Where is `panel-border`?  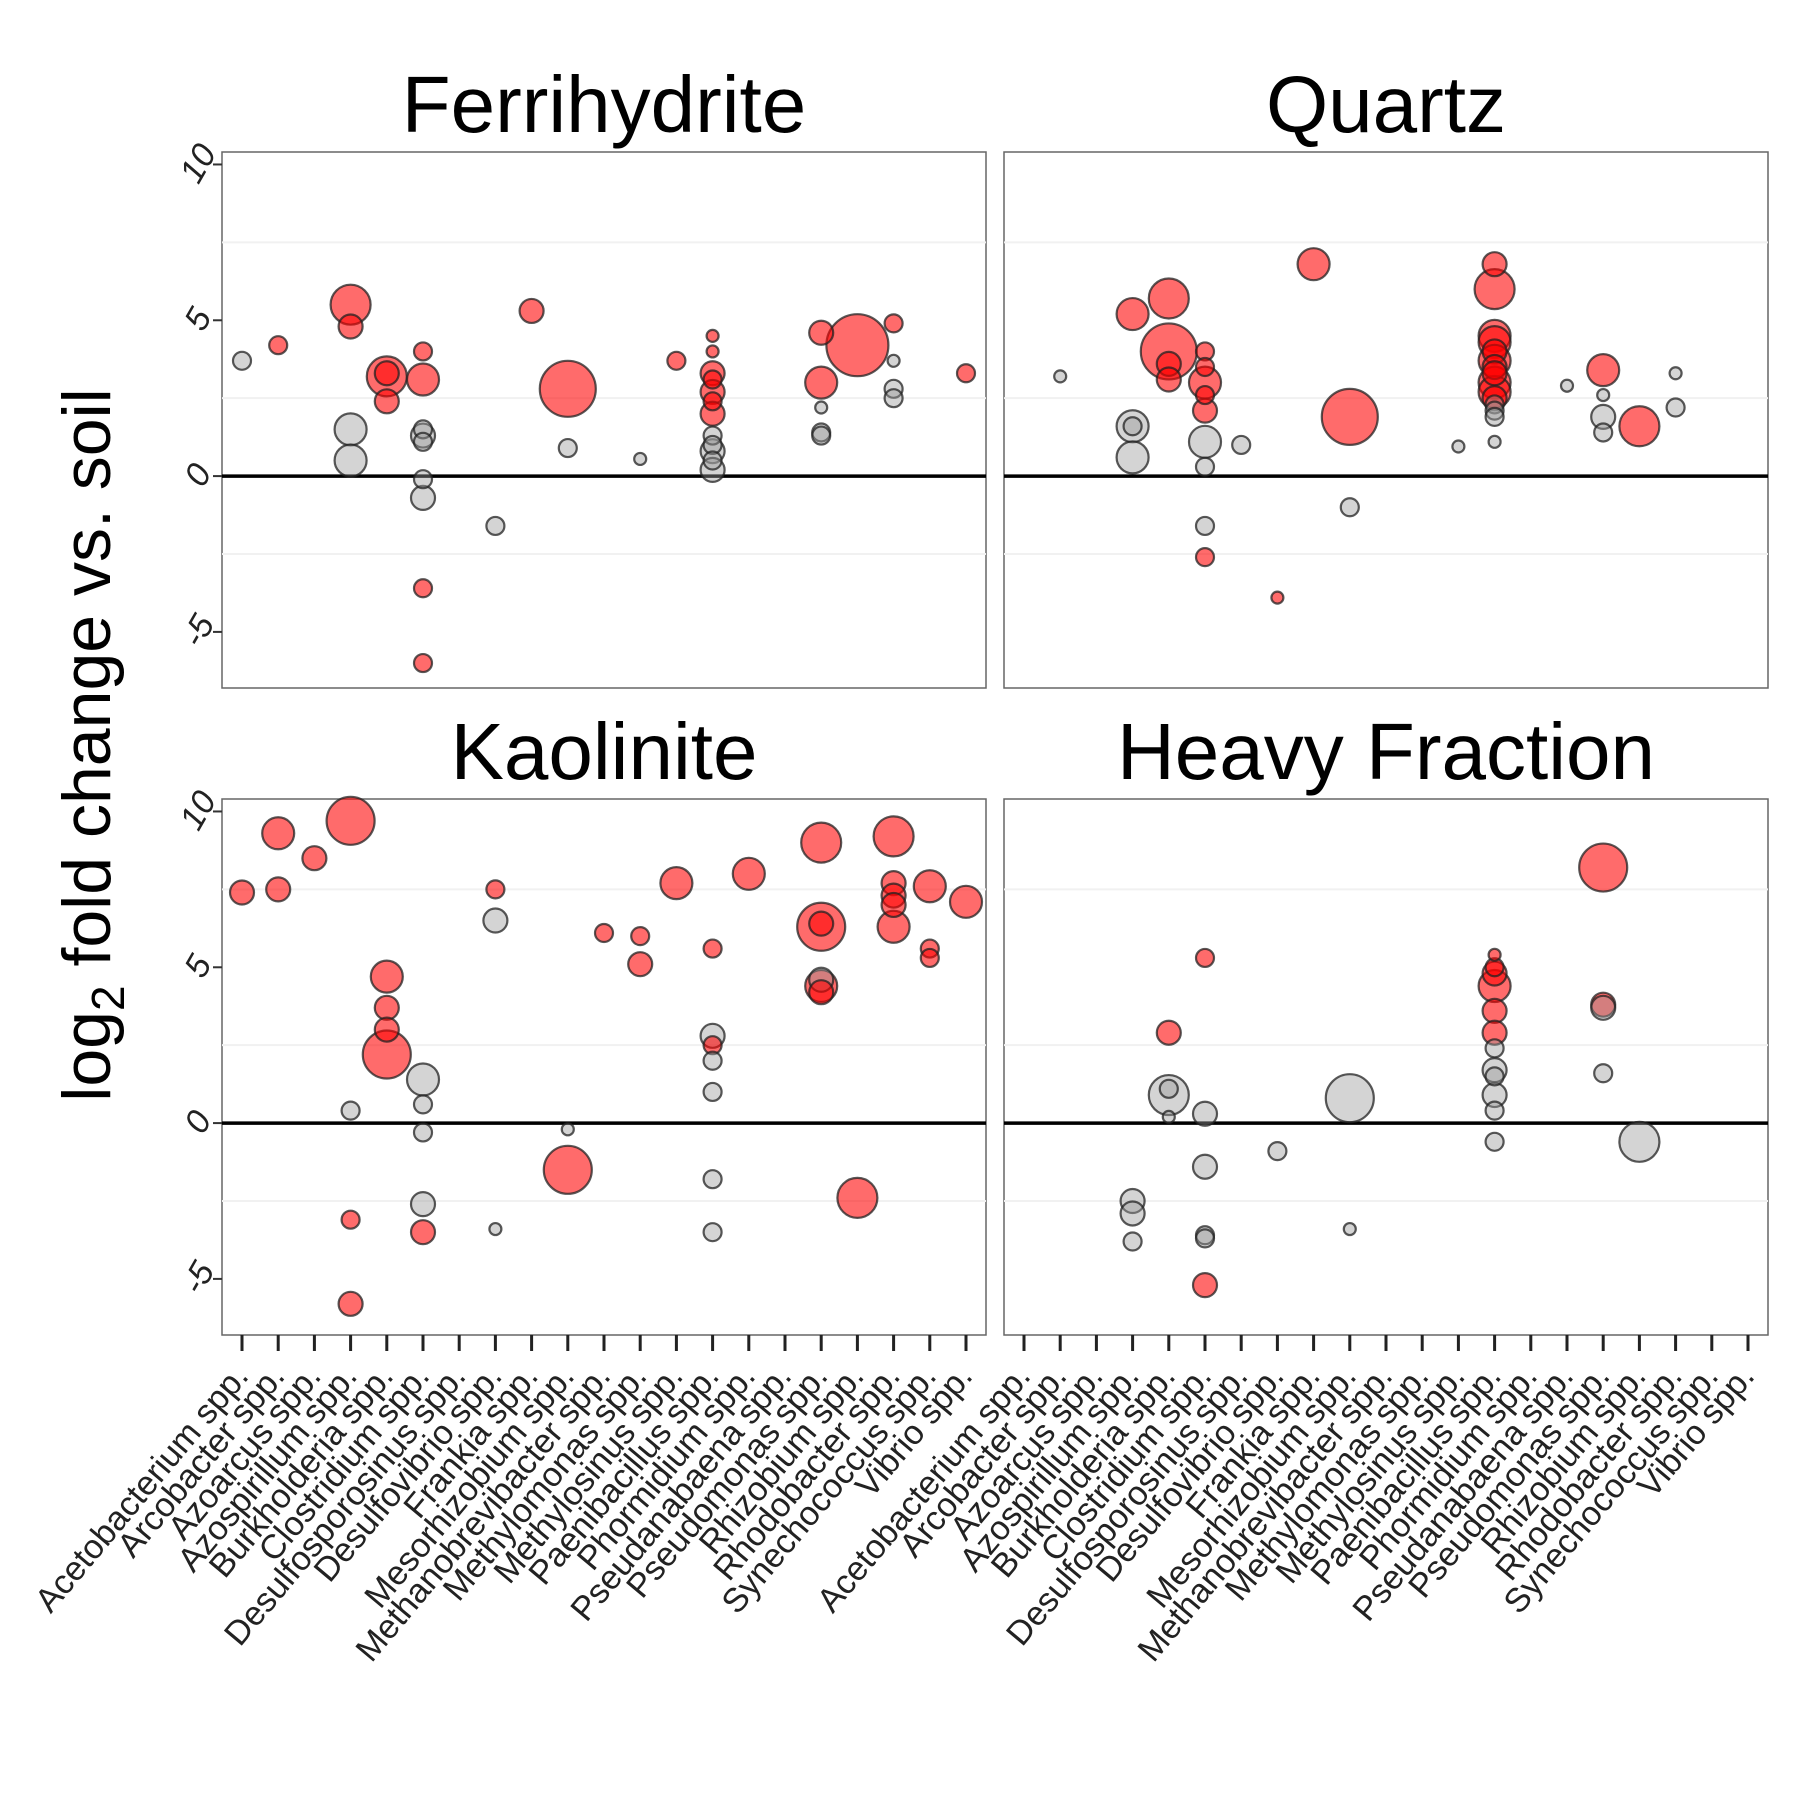
panel-border is located at coordinates (1386, 1067).